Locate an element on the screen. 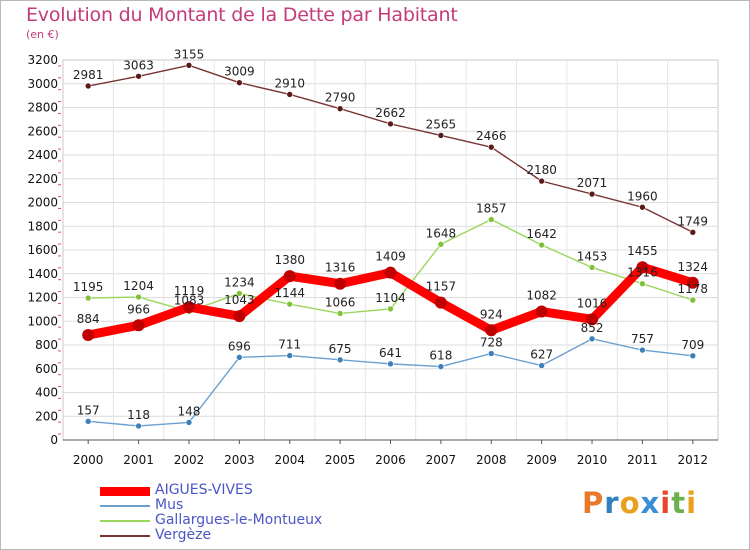 The height and width of the screenshot is (550, 750). data-label: 1178 is located at coordinates (693, 289).